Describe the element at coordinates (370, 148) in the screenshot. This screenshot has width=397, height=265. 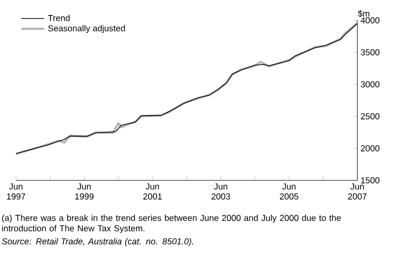
I see `y-tick-label: 2000` at that location.